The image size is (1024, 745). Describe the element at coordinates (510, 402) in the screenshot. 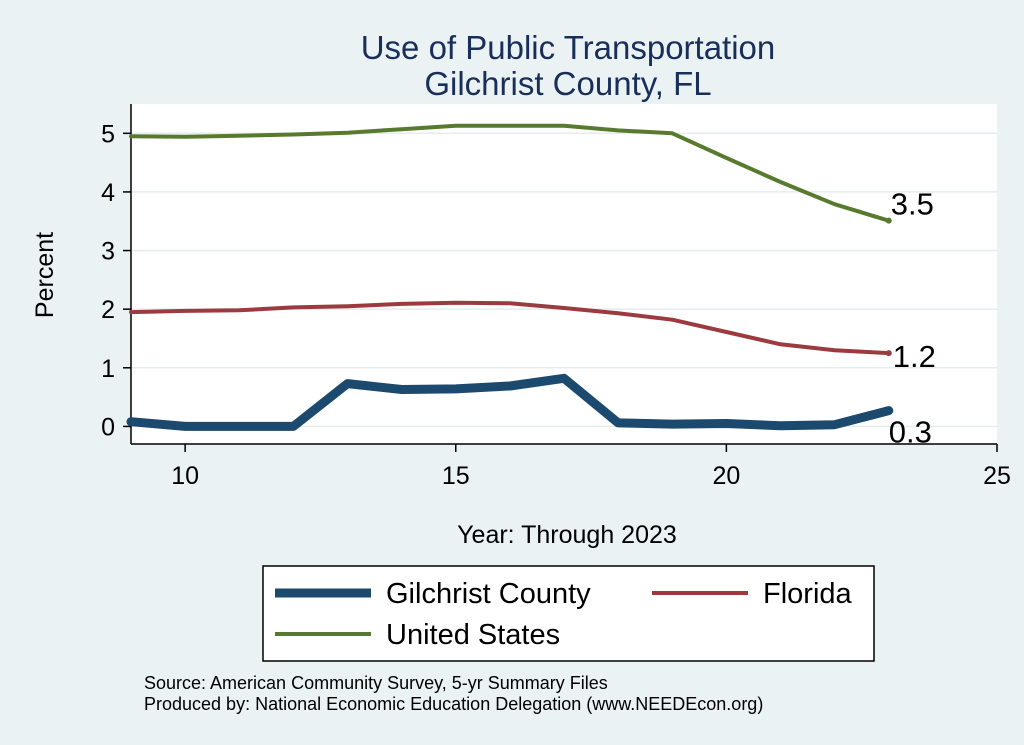

I see `series-line-gilchrist-county` at that location.